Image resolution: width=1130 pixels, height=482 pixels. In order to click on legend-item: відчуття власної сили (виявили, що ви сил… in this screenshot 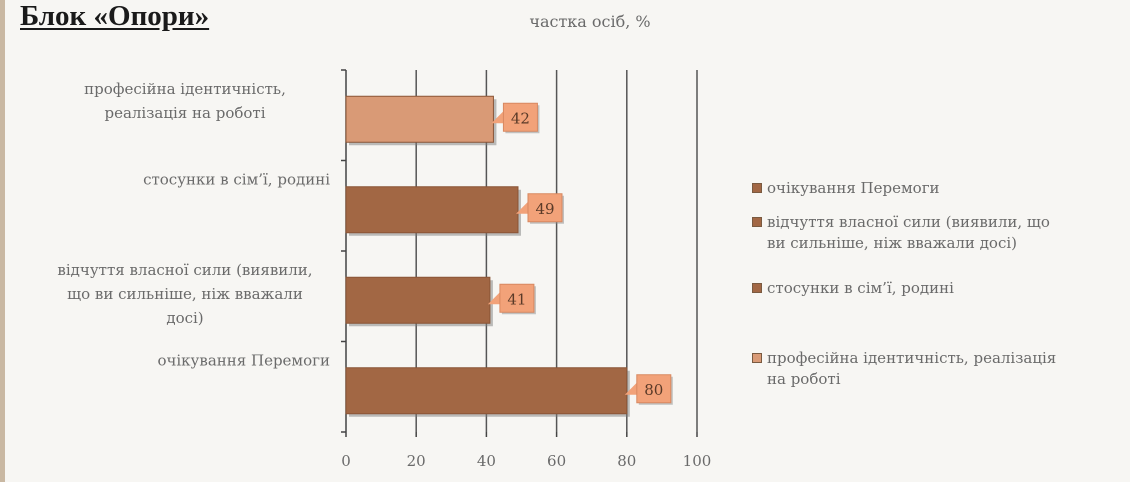, I will do `click(901, 233)`.